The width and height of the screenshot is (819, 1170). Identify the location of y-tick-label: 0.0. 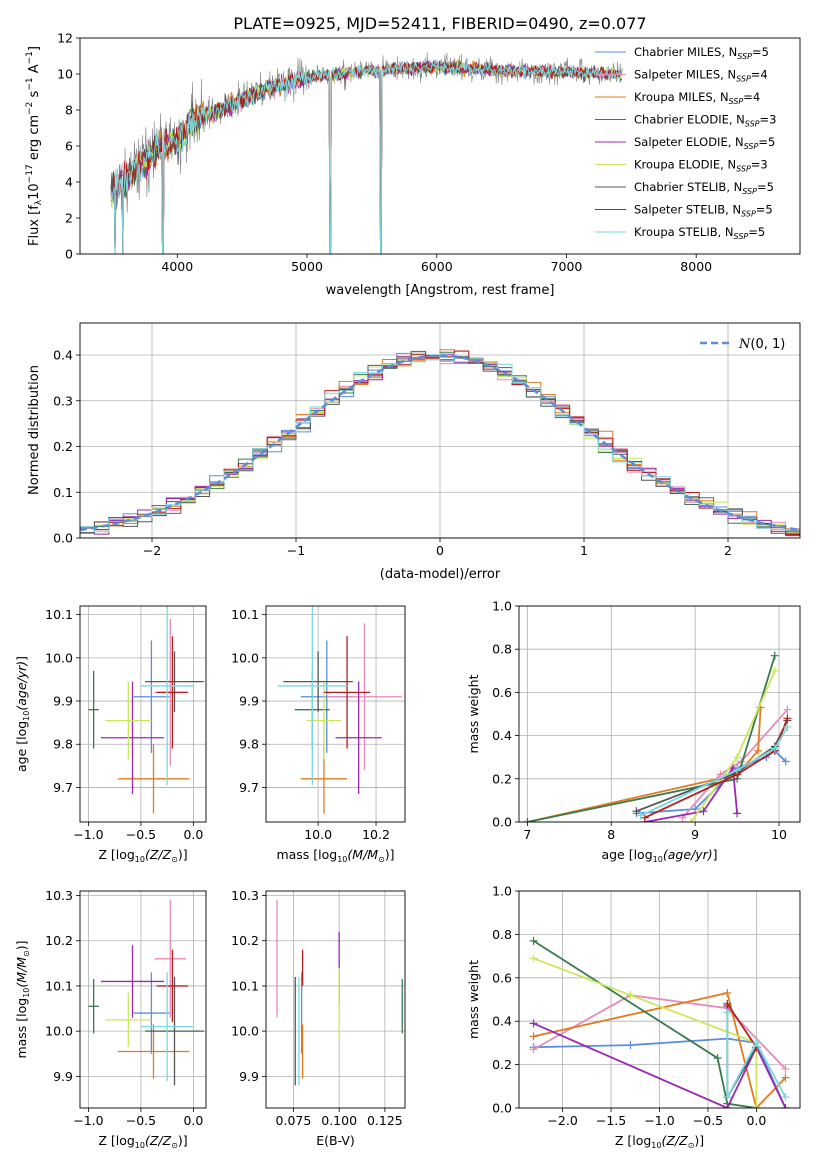
(502, 822).